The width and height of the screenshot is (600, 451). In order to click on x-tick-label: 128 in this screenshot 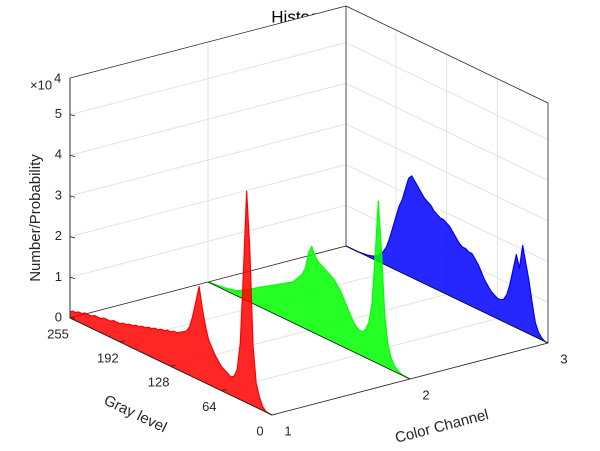, I will do `click(159, 382)`.